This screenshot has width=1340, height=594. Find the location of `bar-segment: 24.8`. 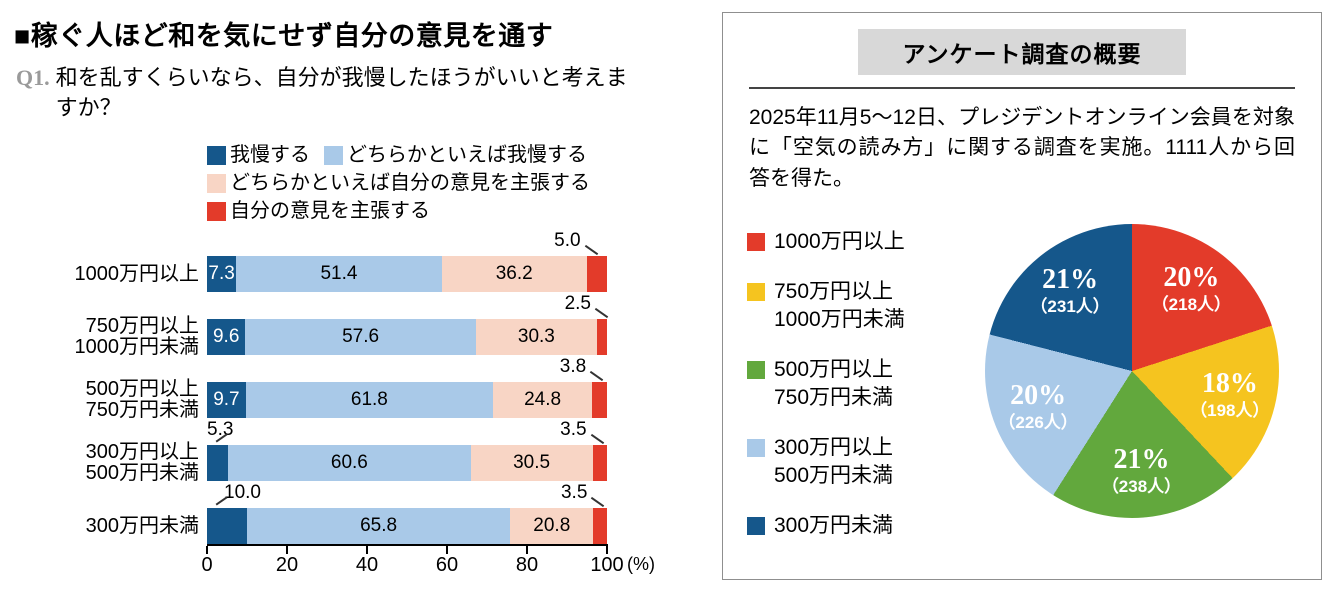

bar-segment: 24.8 is located at coordinates (543, 400).